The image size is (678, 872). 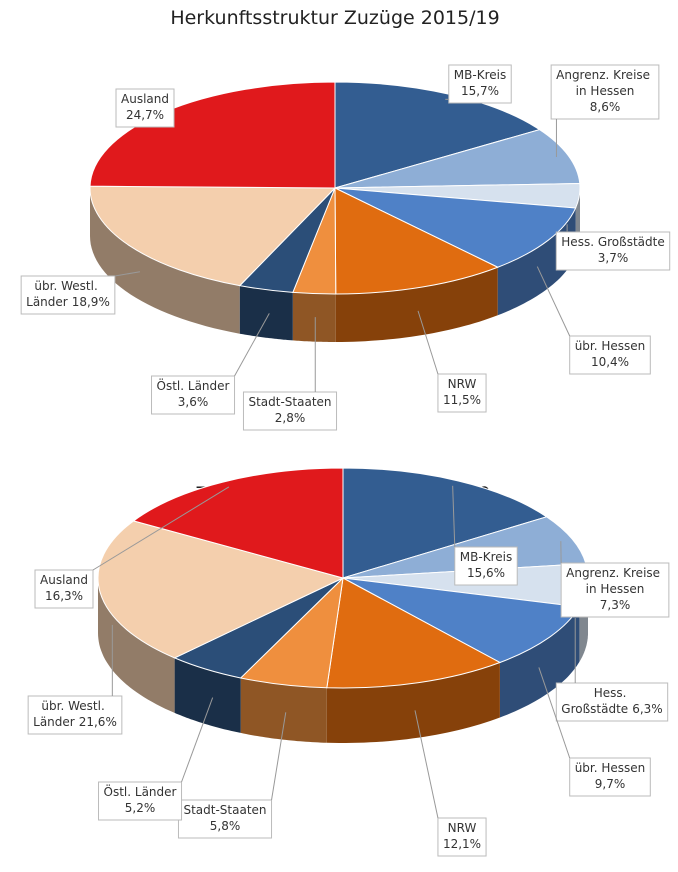 I want to click on data-label: NRW 12,1%, so click(x=462, y=837).